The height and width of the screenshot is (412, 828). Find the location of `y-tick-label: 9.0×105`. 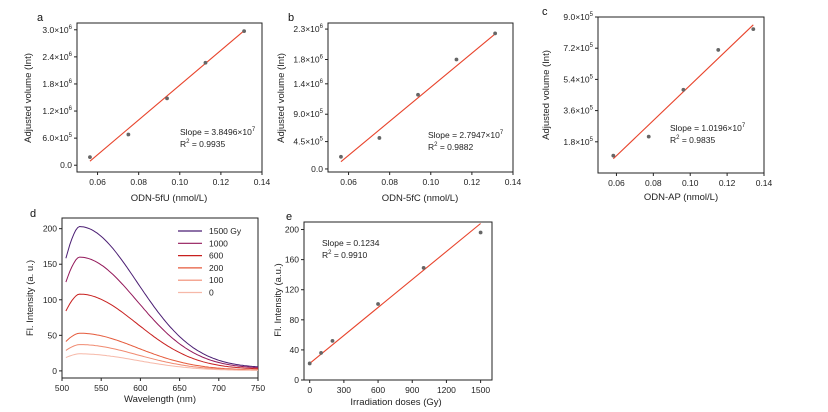

y-tick-label: 9.0×105 is located at coordinates (308, 114).